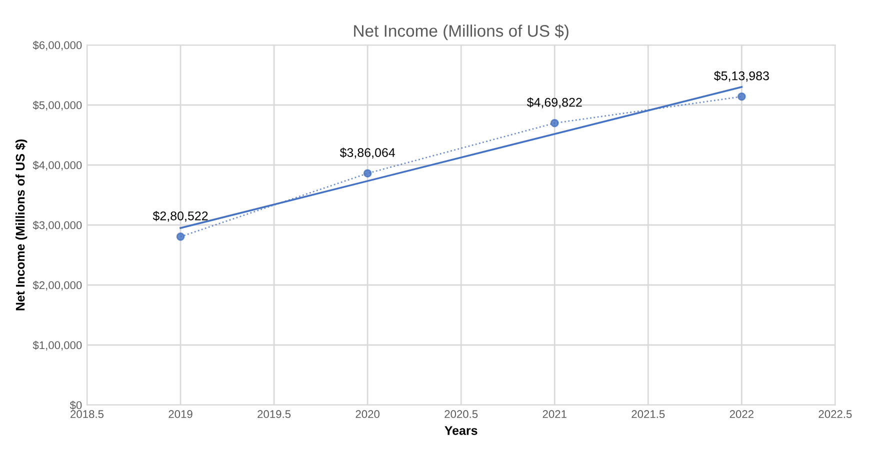 This screenshot has width=870, height=450. I want to click on data-label: $4,69,822, so click(554, 102).